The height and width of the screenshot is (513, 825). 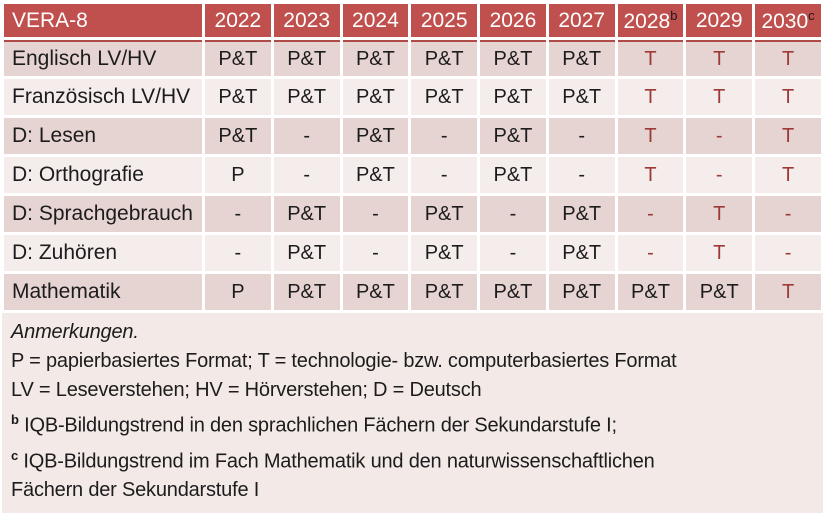 What do you see at coordinates (581, 20) in the screenshot?
I see `year-column-header-2027: 2027` at bounding box center [581, 20].